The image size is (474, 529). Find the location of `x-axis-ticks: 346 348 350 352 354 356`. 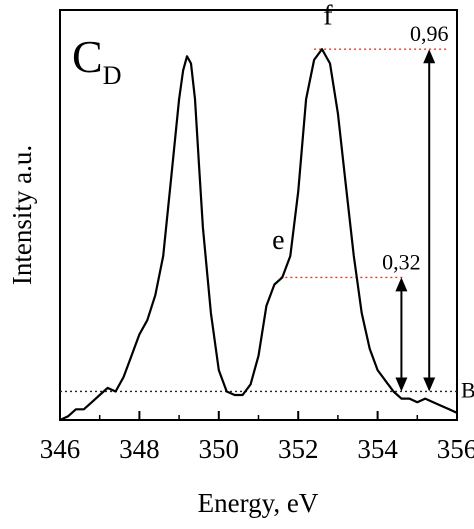

x-axis-ticks: 346 348 350 352 354 356 is located at coordinates (257, 437).